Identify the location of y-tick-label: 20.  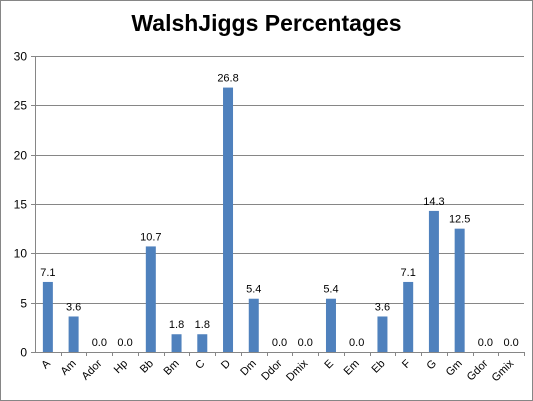
(21, 156).